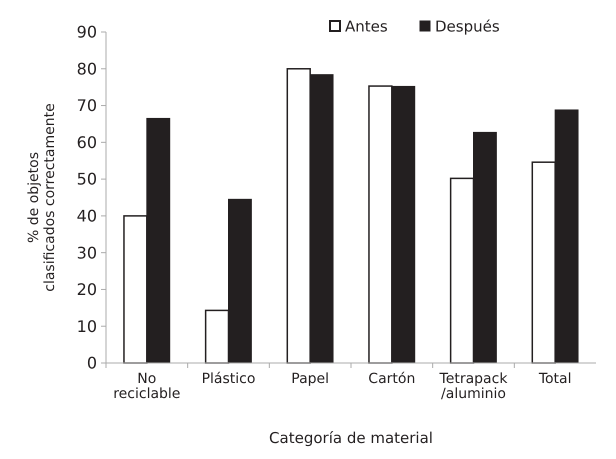 The width and height of the screenshot is (616, 459). What do you see at coordinates (351, 438) in the screenshot?
I see `x-axis-title: Categoría de material` at bounding box center [351, 438].